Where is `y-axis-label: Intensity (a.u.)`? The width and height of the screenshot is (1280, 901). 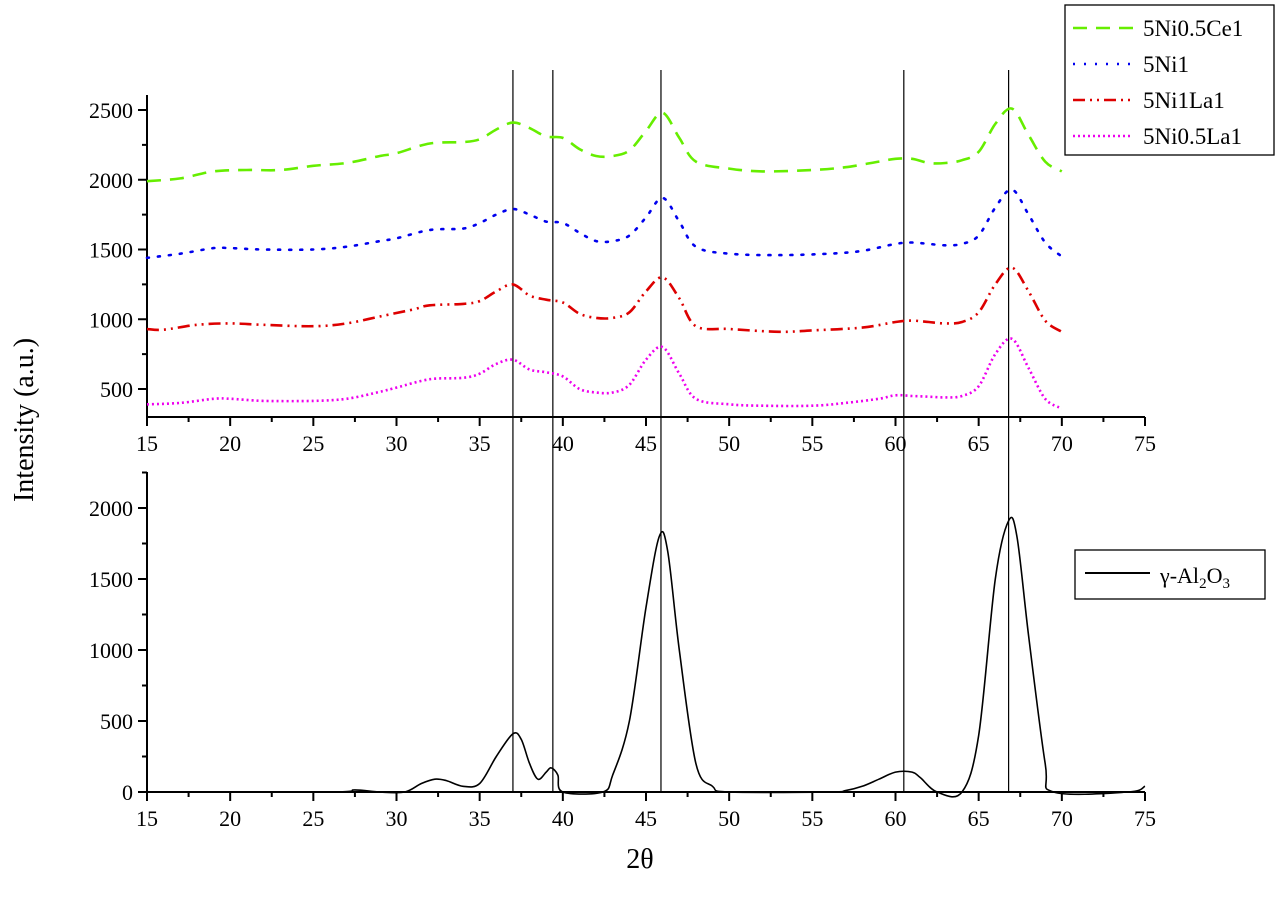
y-axis-label: Intensity (a.u.) is located at coordinates (24, 420).